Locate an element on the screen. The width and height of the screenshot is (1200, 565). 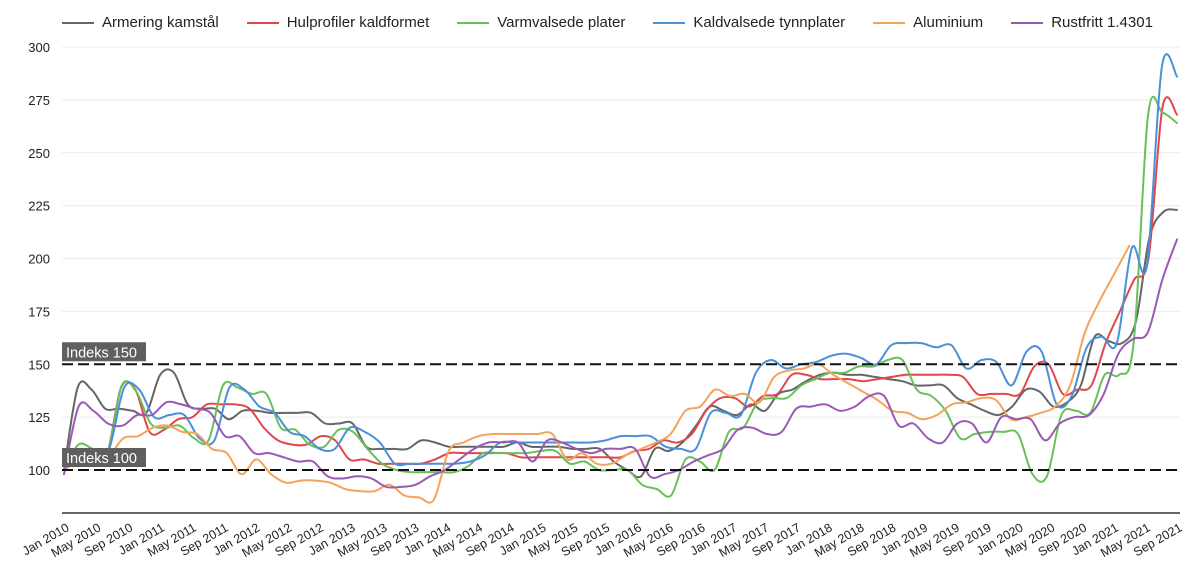
legend-label: Hulprofiler kaldformet is located at coordinates (358, 22).